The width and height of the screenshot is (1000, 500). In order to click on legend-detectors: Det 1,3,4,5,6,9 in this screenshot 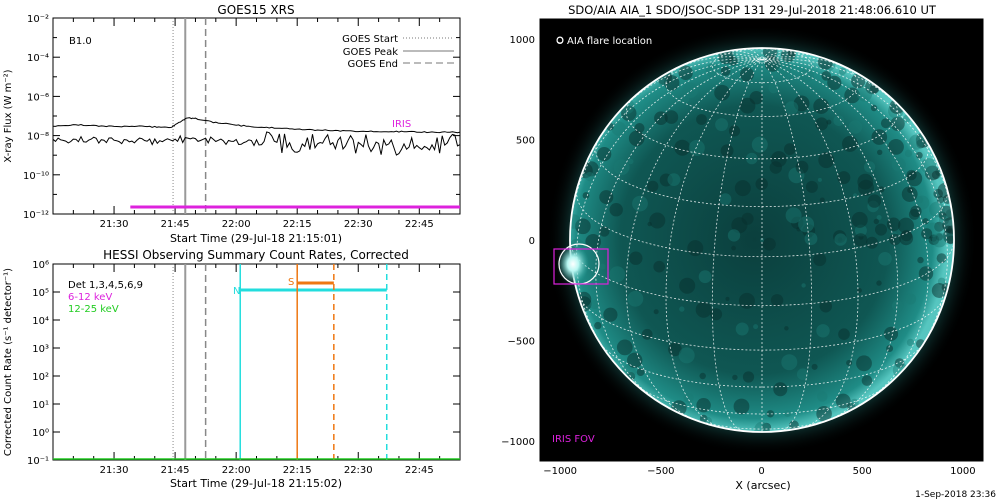, I will do `click(105, 285)`.